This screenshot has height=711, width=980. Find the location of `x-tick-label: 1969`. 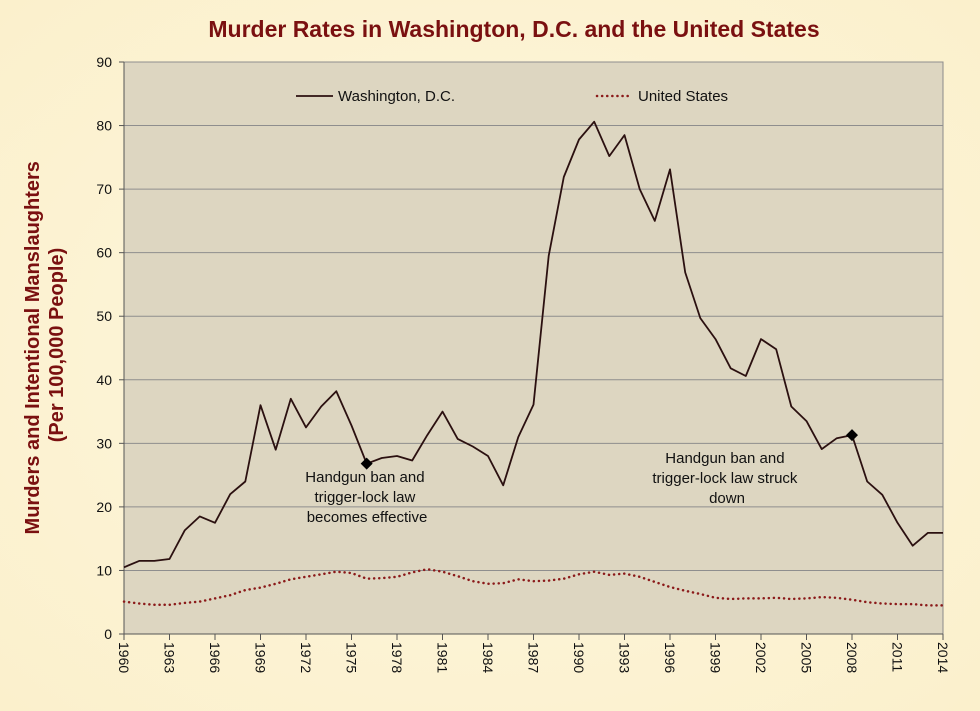

x-tick-label: 1969 is located at coordinates (261, 657).